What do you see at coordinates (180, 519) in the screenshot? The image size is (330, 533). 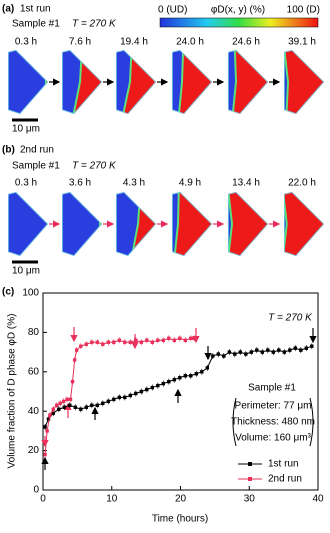 I see `x-axis-label: Time (hours)` at bounding box center [180, 519].